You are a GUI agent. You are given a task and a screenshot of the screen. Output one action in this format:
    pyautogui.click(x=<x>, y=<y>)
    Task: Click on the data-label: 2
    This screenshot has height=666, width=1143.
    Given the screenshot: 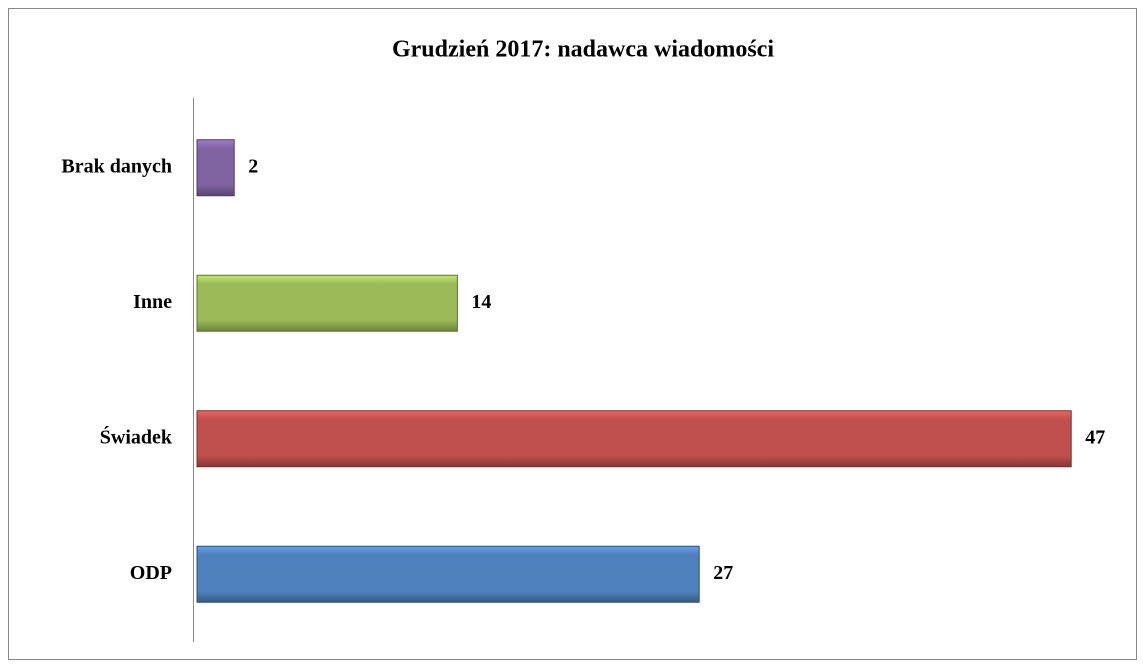 What is the action you would take?
    pyautogui.click(x=253, y=166)
    